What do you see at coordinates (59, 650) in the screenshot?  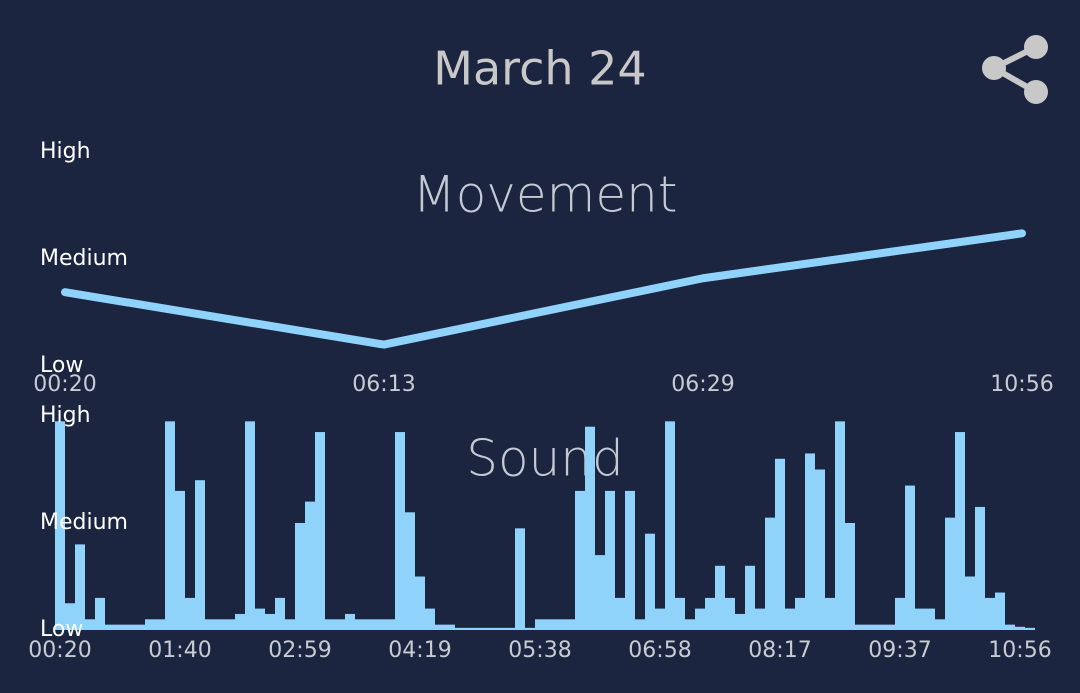 I see `x-tick-label: 00:20` at bounding box center [59, 650].